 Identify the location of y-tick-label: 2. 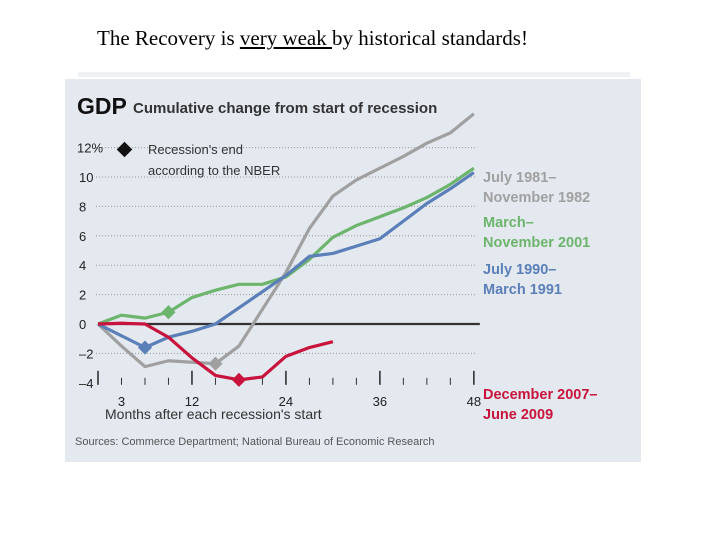
(82, 295).